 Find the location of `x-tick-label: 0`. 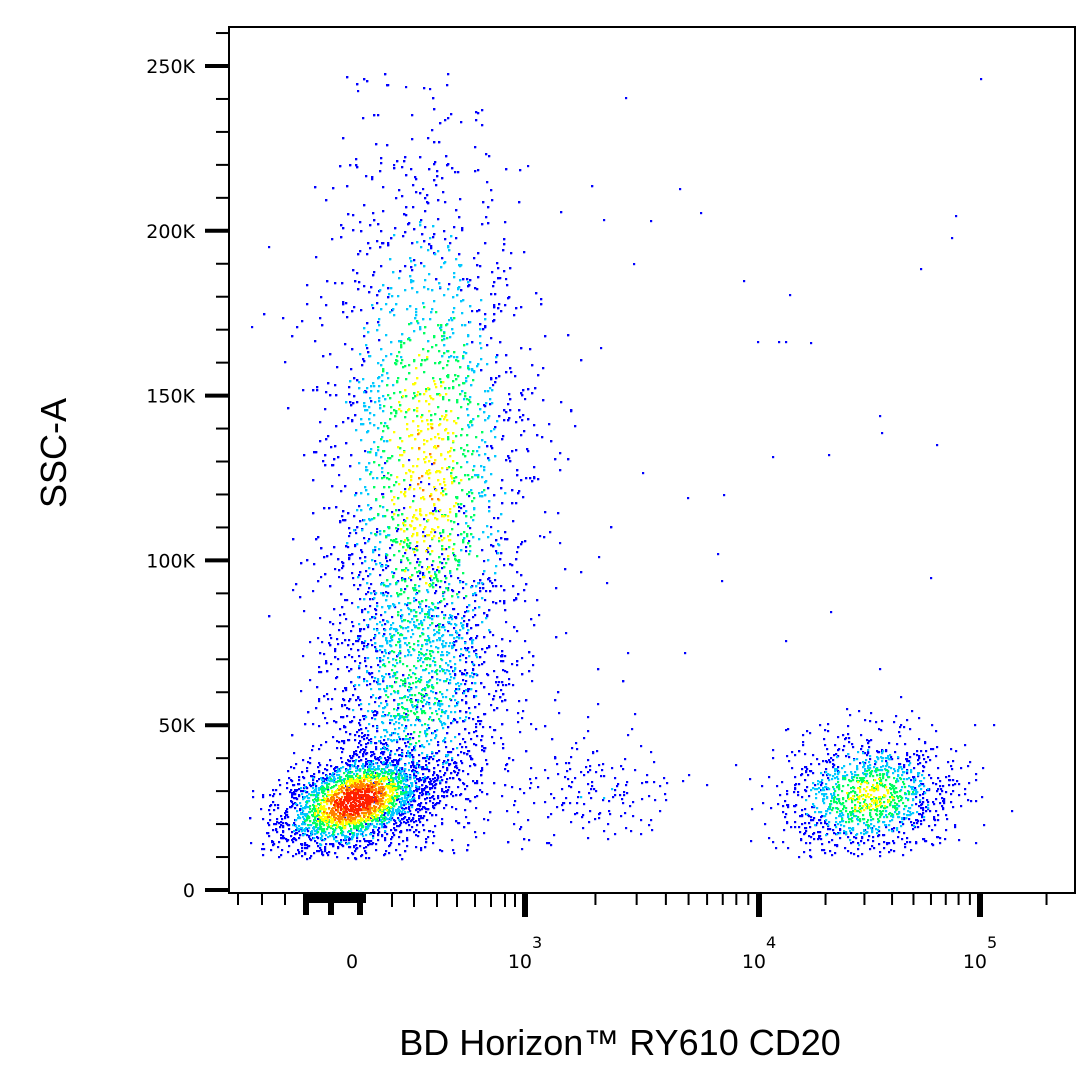

x-tick-label: 0 is located at coordinates (352, 962).